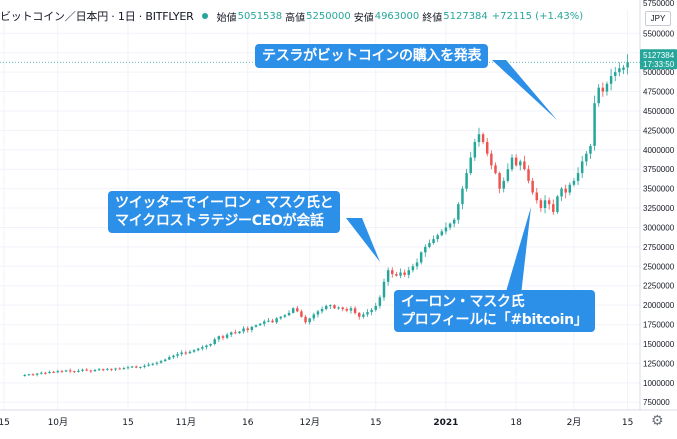 The width and height of the screenshot is (677, 439). I want to click on market-status-dot, so click(204, 16).